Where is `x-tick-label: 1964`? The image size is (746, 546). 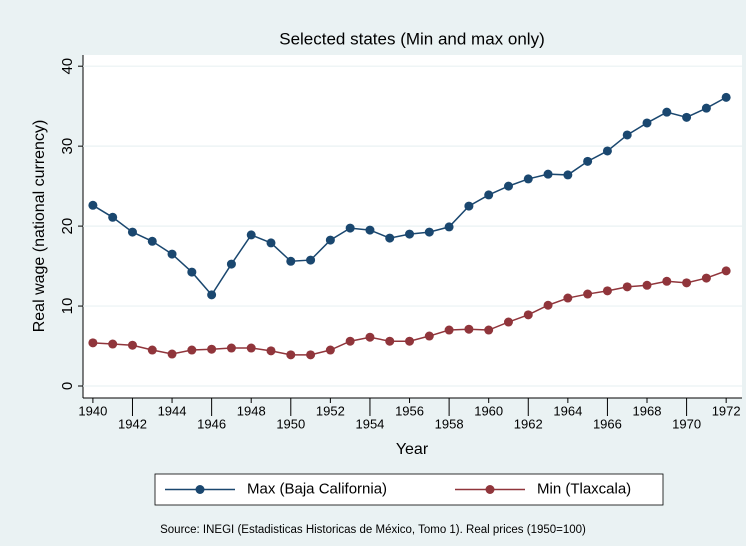 x-tick-label: 1964 is located at coordinates (567, 410).